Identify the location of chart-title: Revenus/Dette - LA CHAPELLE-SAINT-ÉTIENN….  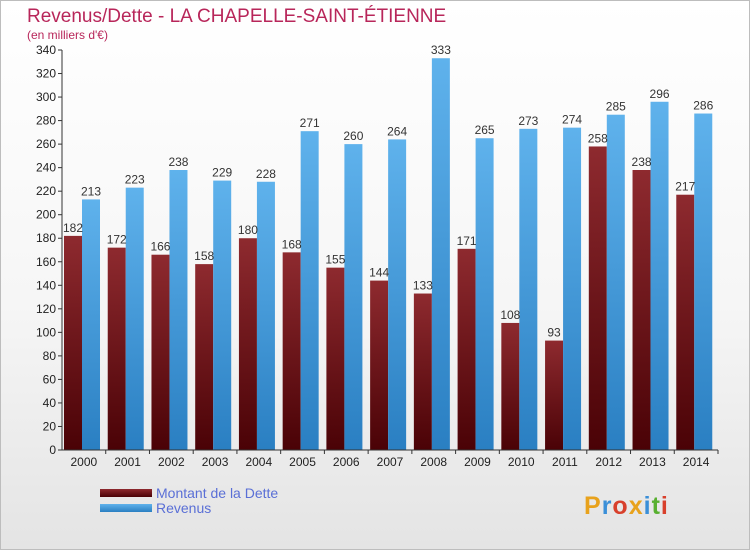
(237, 16).